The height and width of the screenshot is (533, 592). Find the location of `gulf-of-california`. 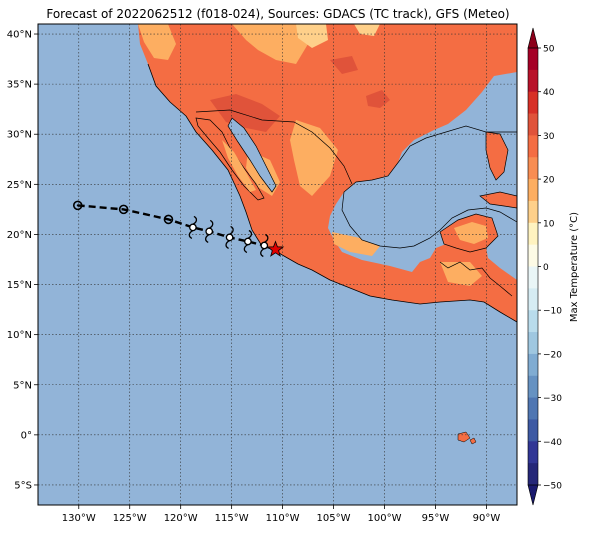

gulf-of-california is located at coordinates (252, 155).